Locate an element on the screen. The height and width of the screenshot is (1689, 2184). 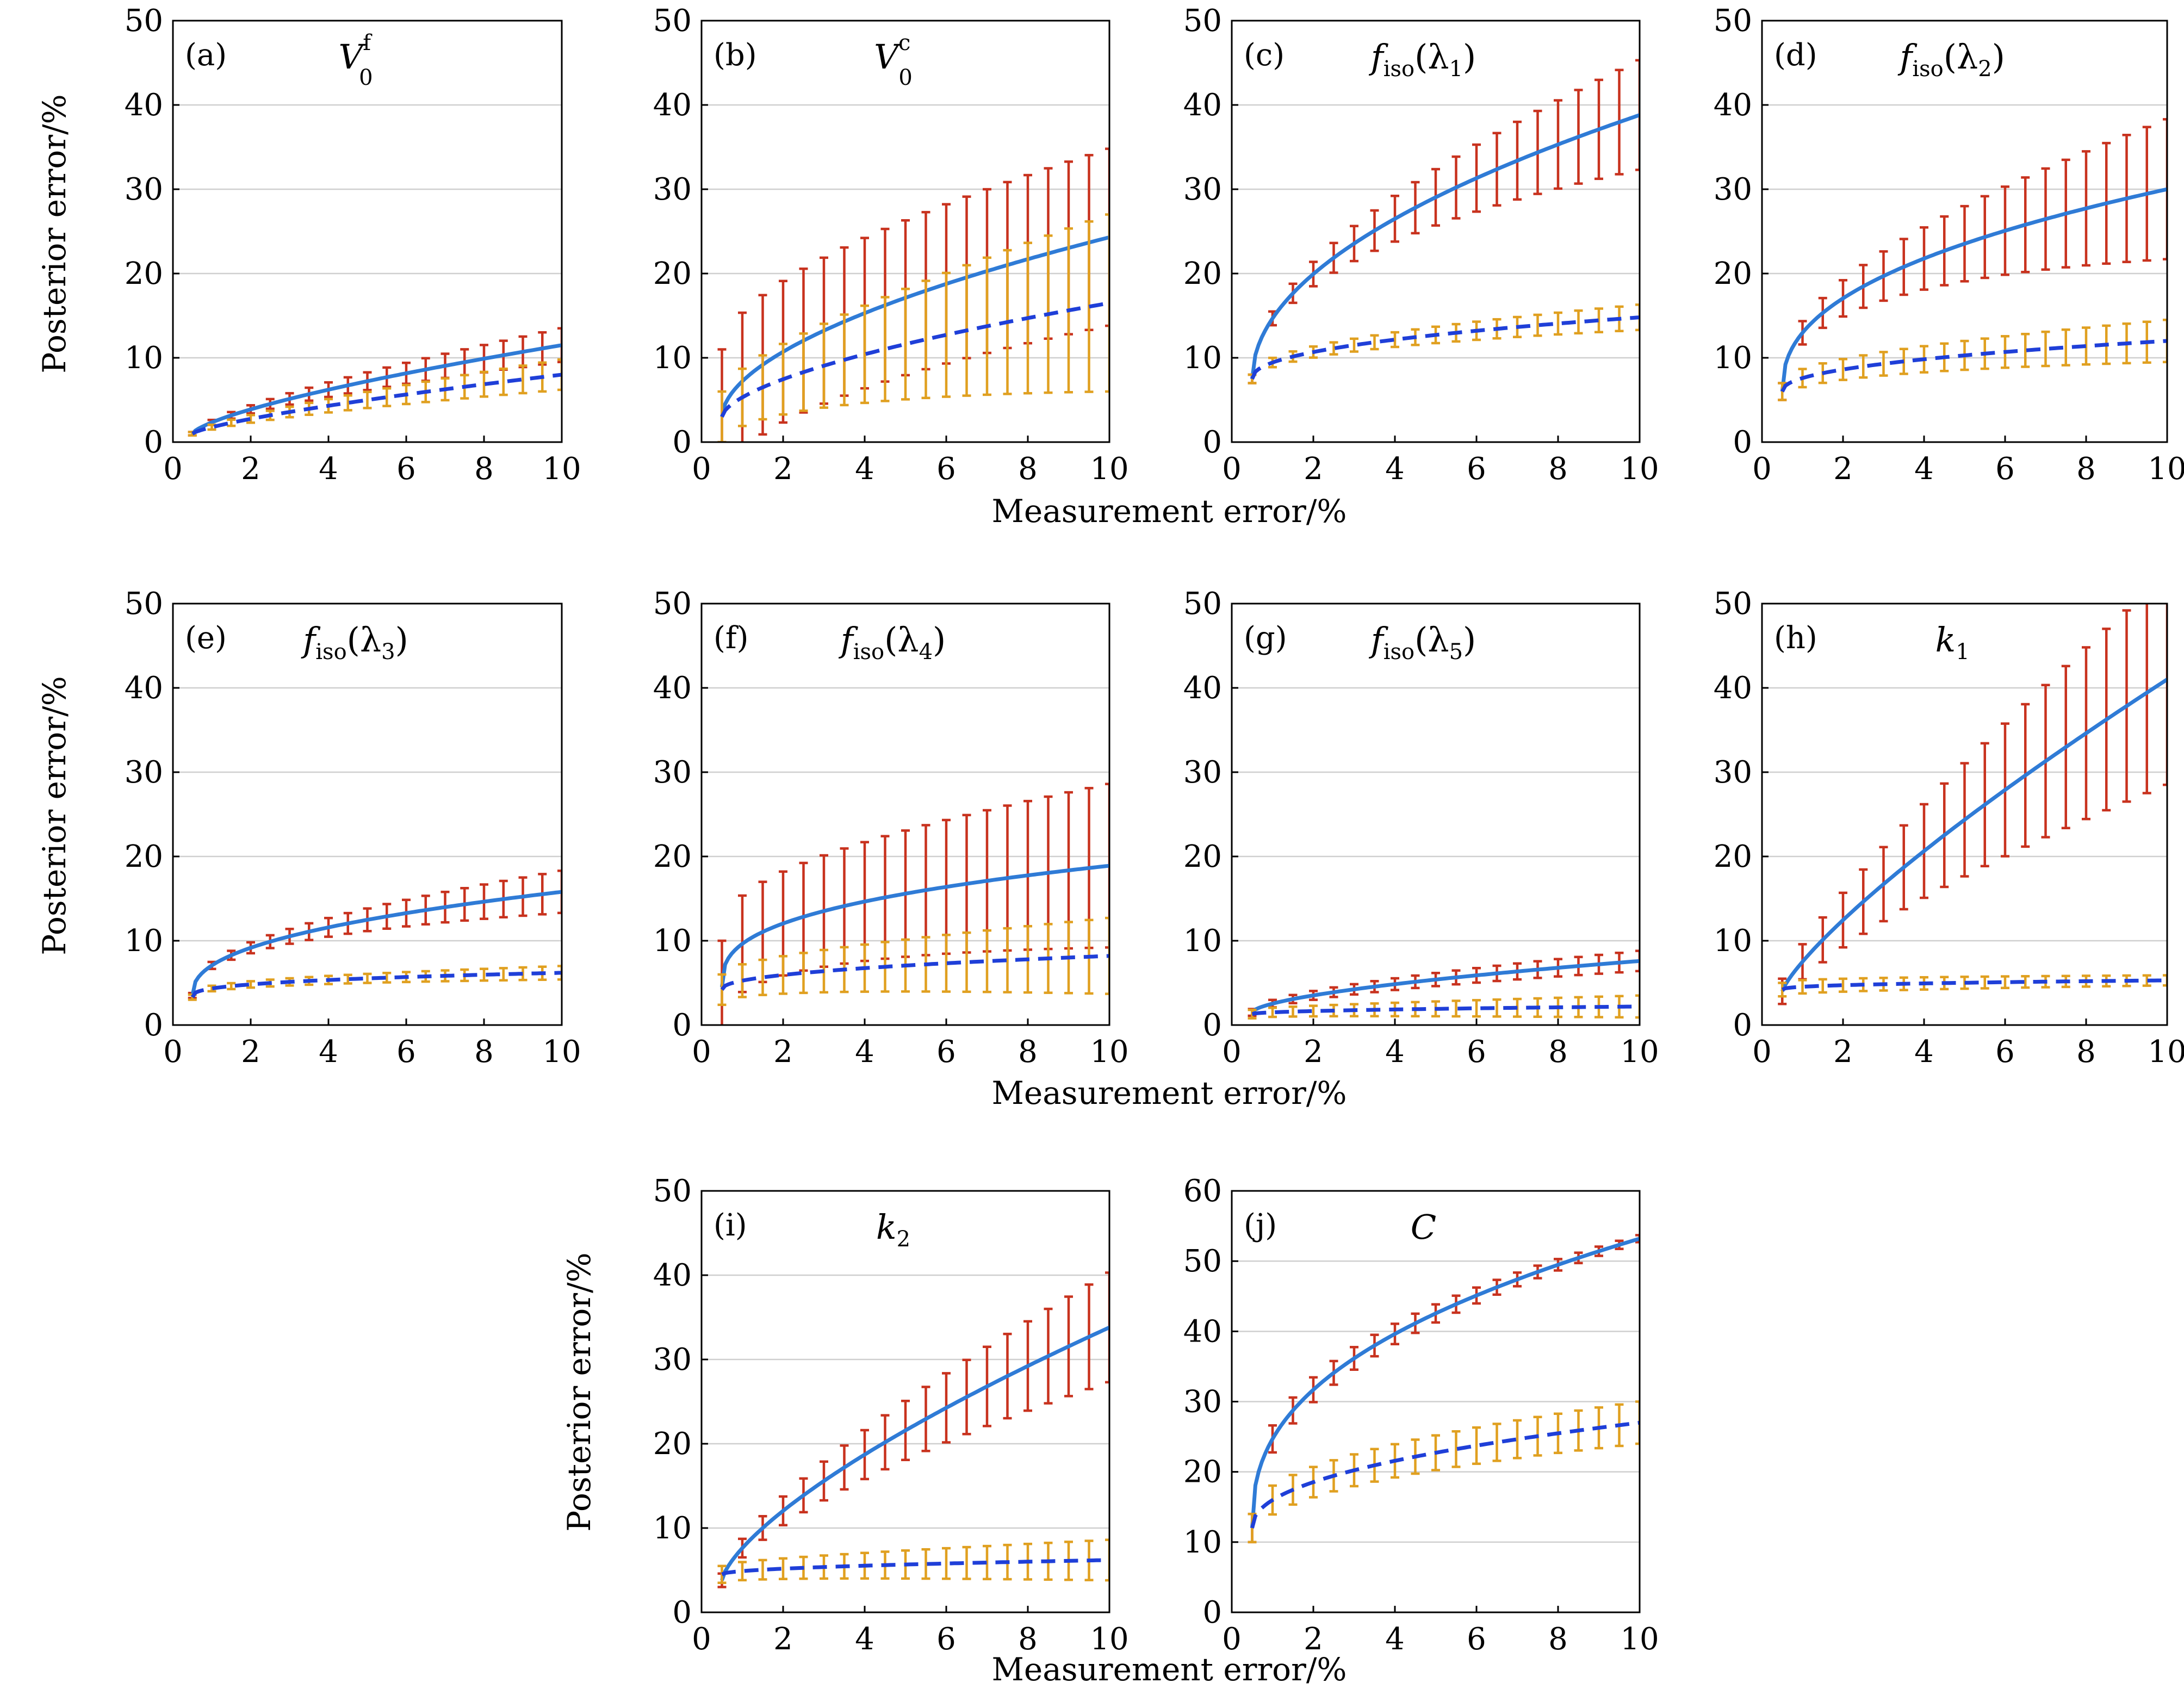
panel-j: 0 10 20 30 40 50 60 0 2 4 6 8 10 (j) C is located at coordinates (1421, 1415).